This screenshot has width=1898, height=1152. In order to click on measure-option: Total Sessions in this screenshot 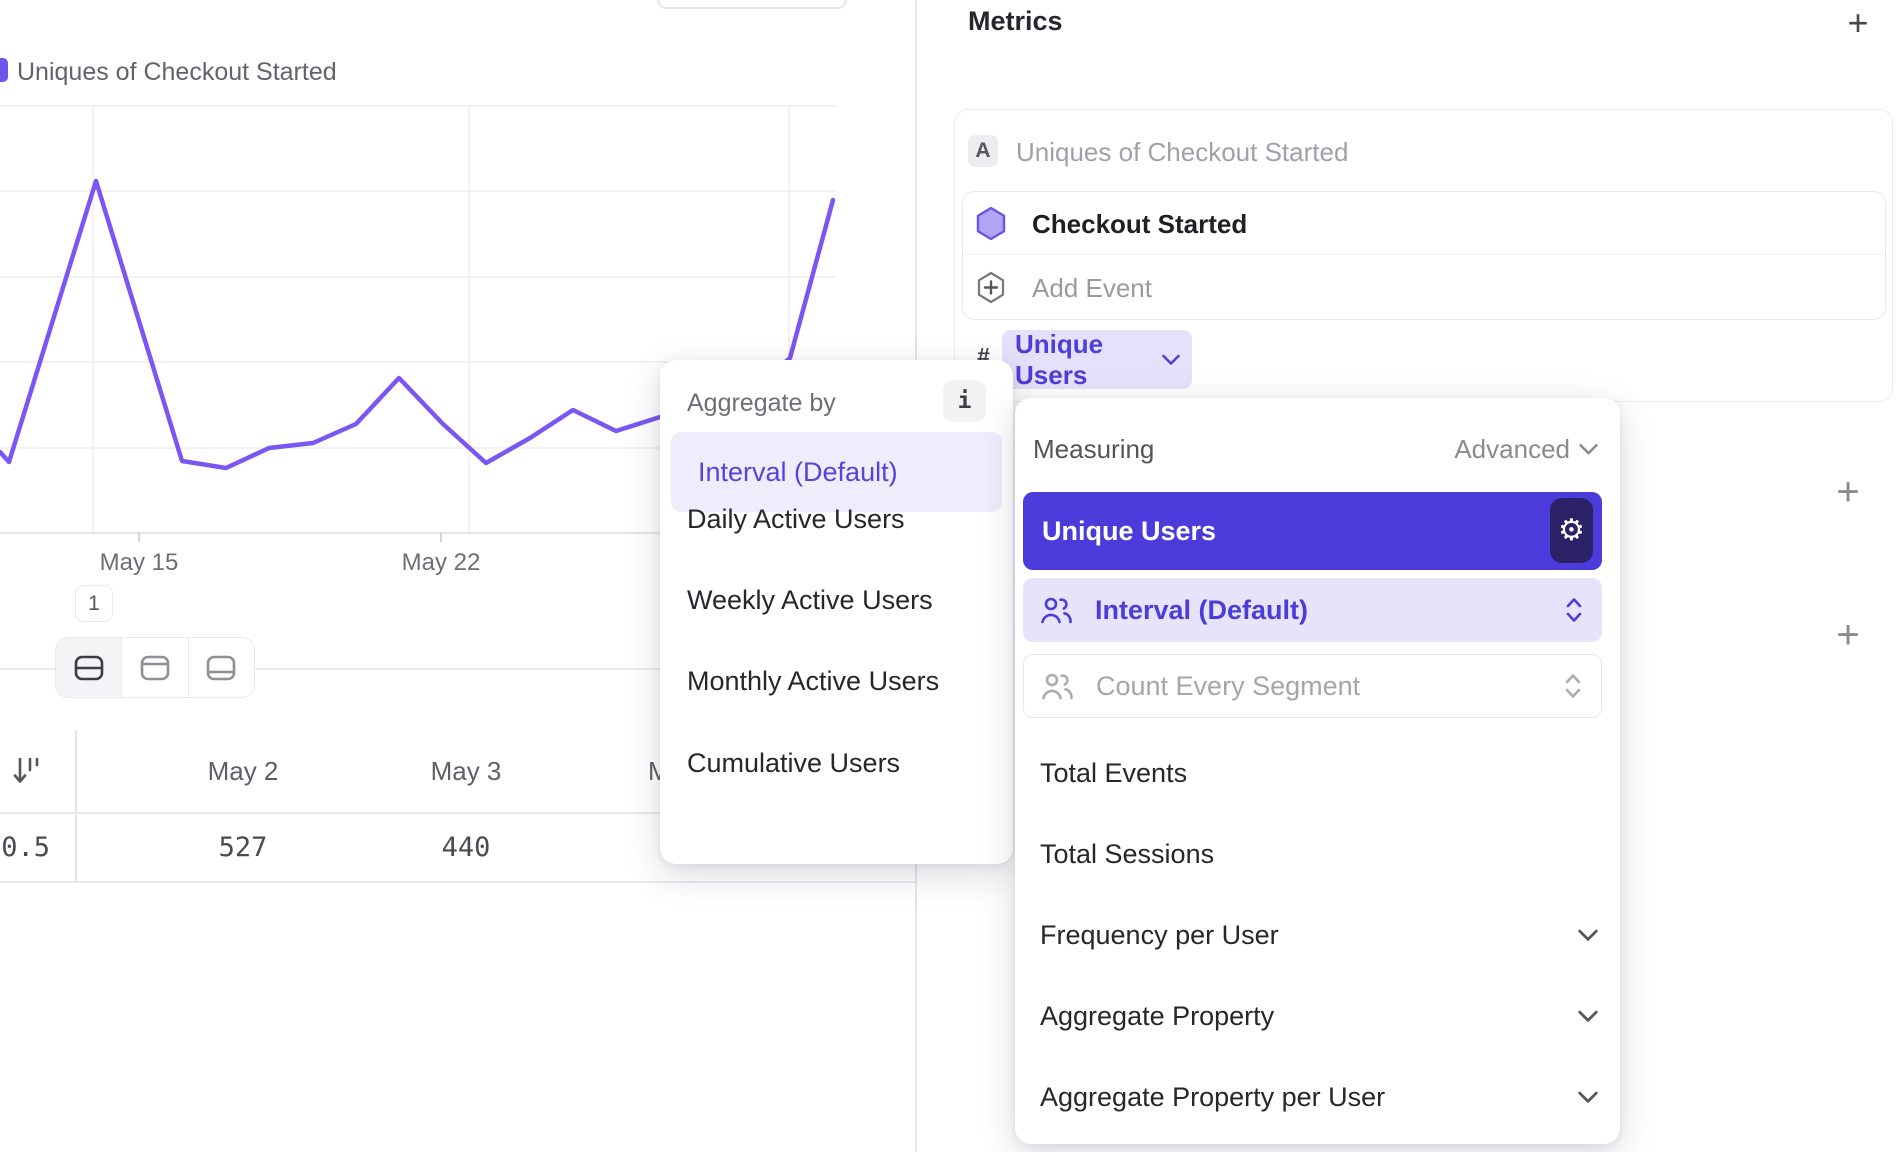, I will do `click(1127, 854)`.